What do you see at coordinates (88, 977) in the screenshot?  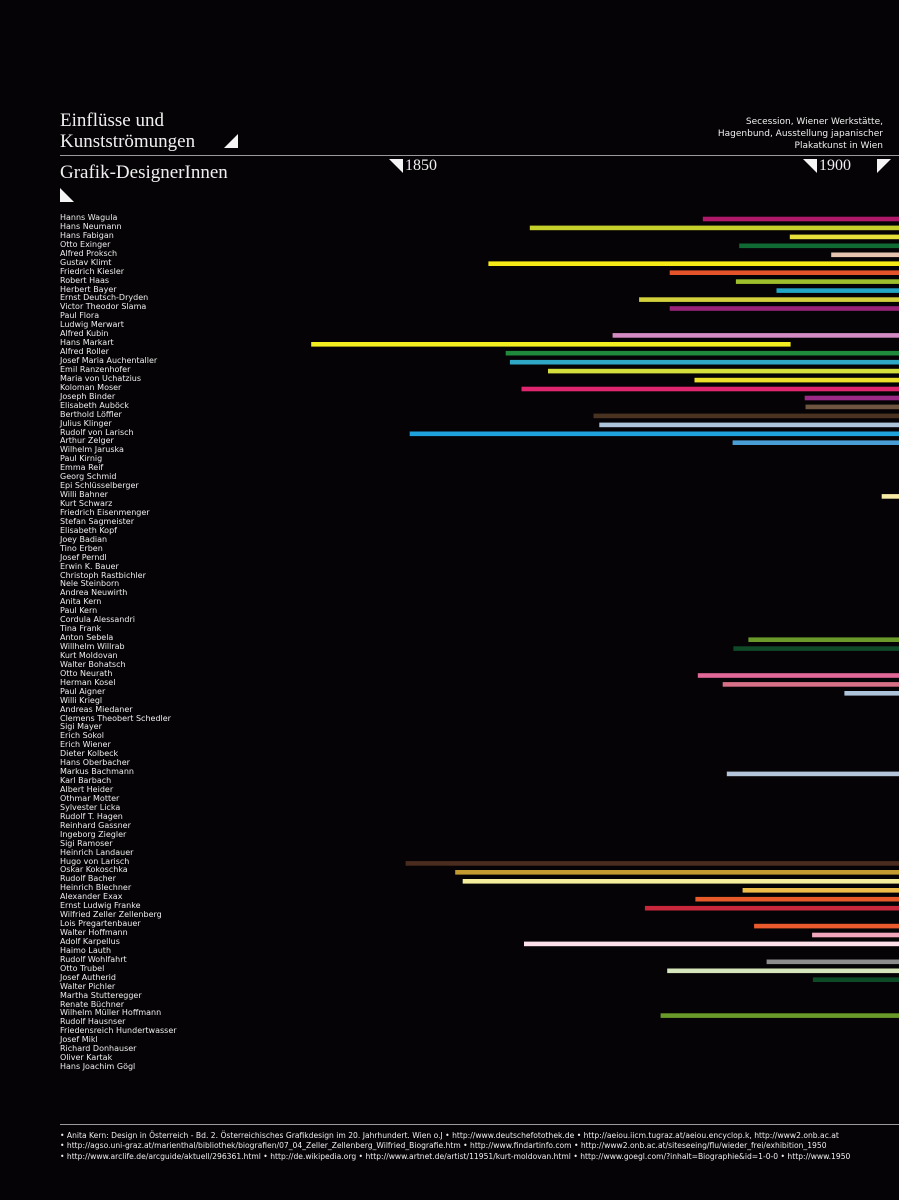 I see `designer-name: Josef Autherid` at bounding box center [88, 977].